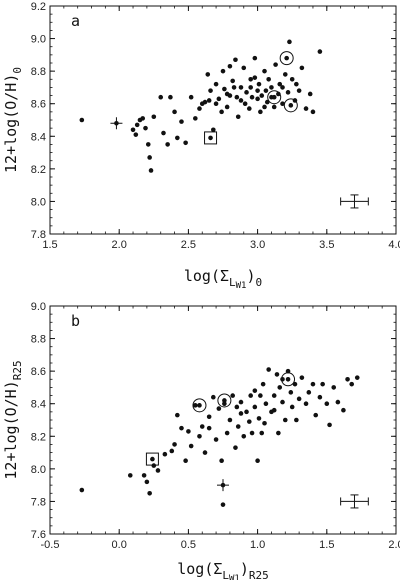  I want to click on x-tick-label: 0.0, so click(119, 545).